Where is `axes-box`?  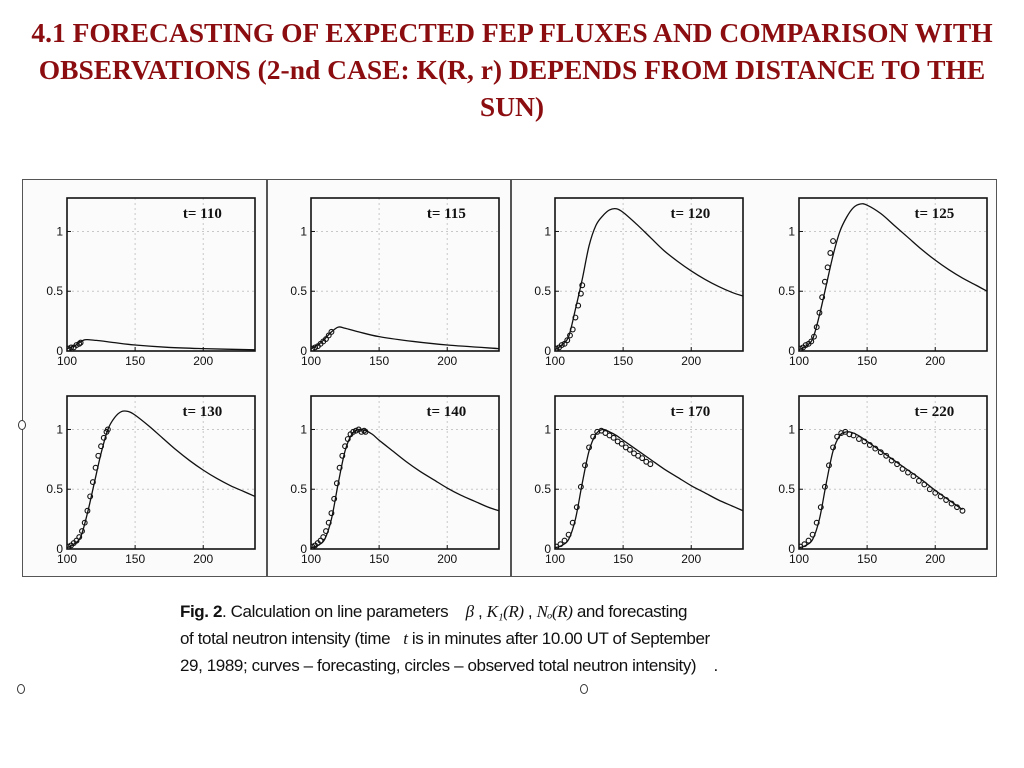 axes-box is located at coordinates (649, 274).